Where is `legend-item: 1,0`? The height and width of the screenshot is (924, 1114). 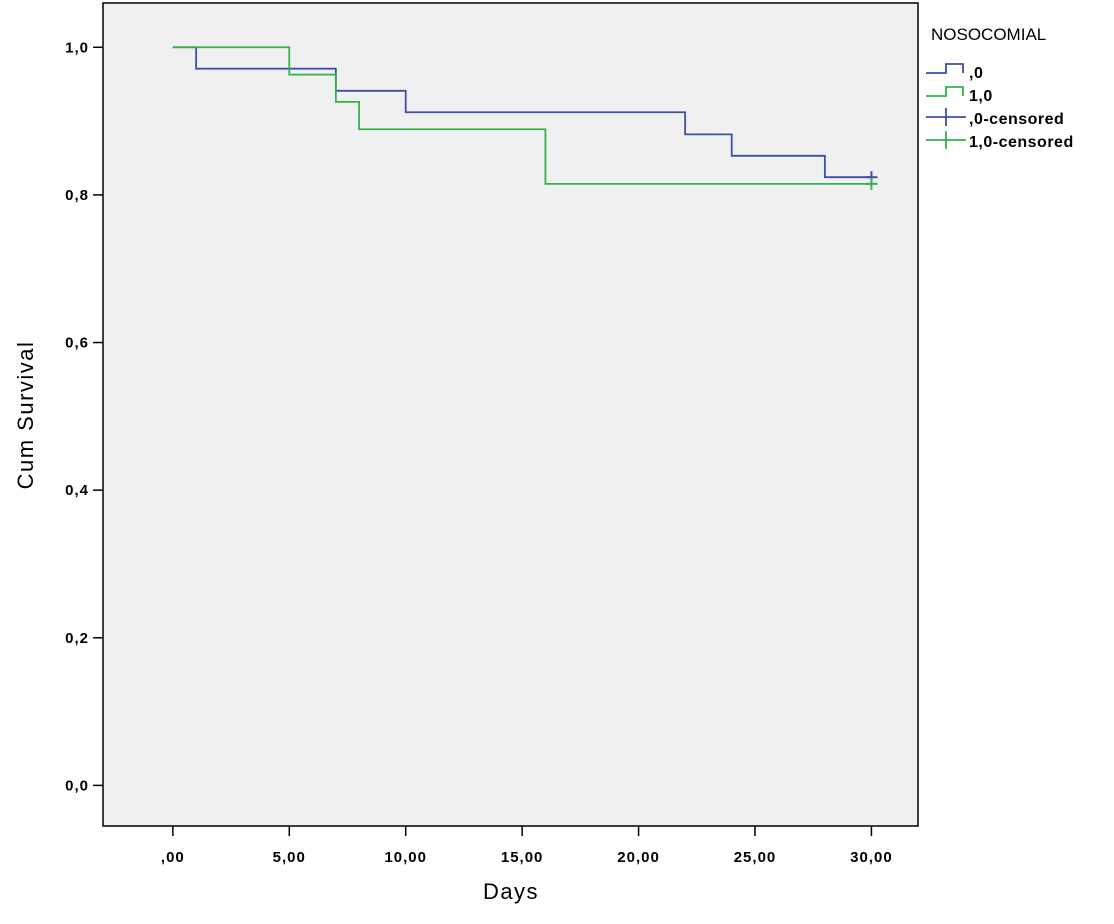 legend-item: 1,0 is located at coordinates (959, 95).